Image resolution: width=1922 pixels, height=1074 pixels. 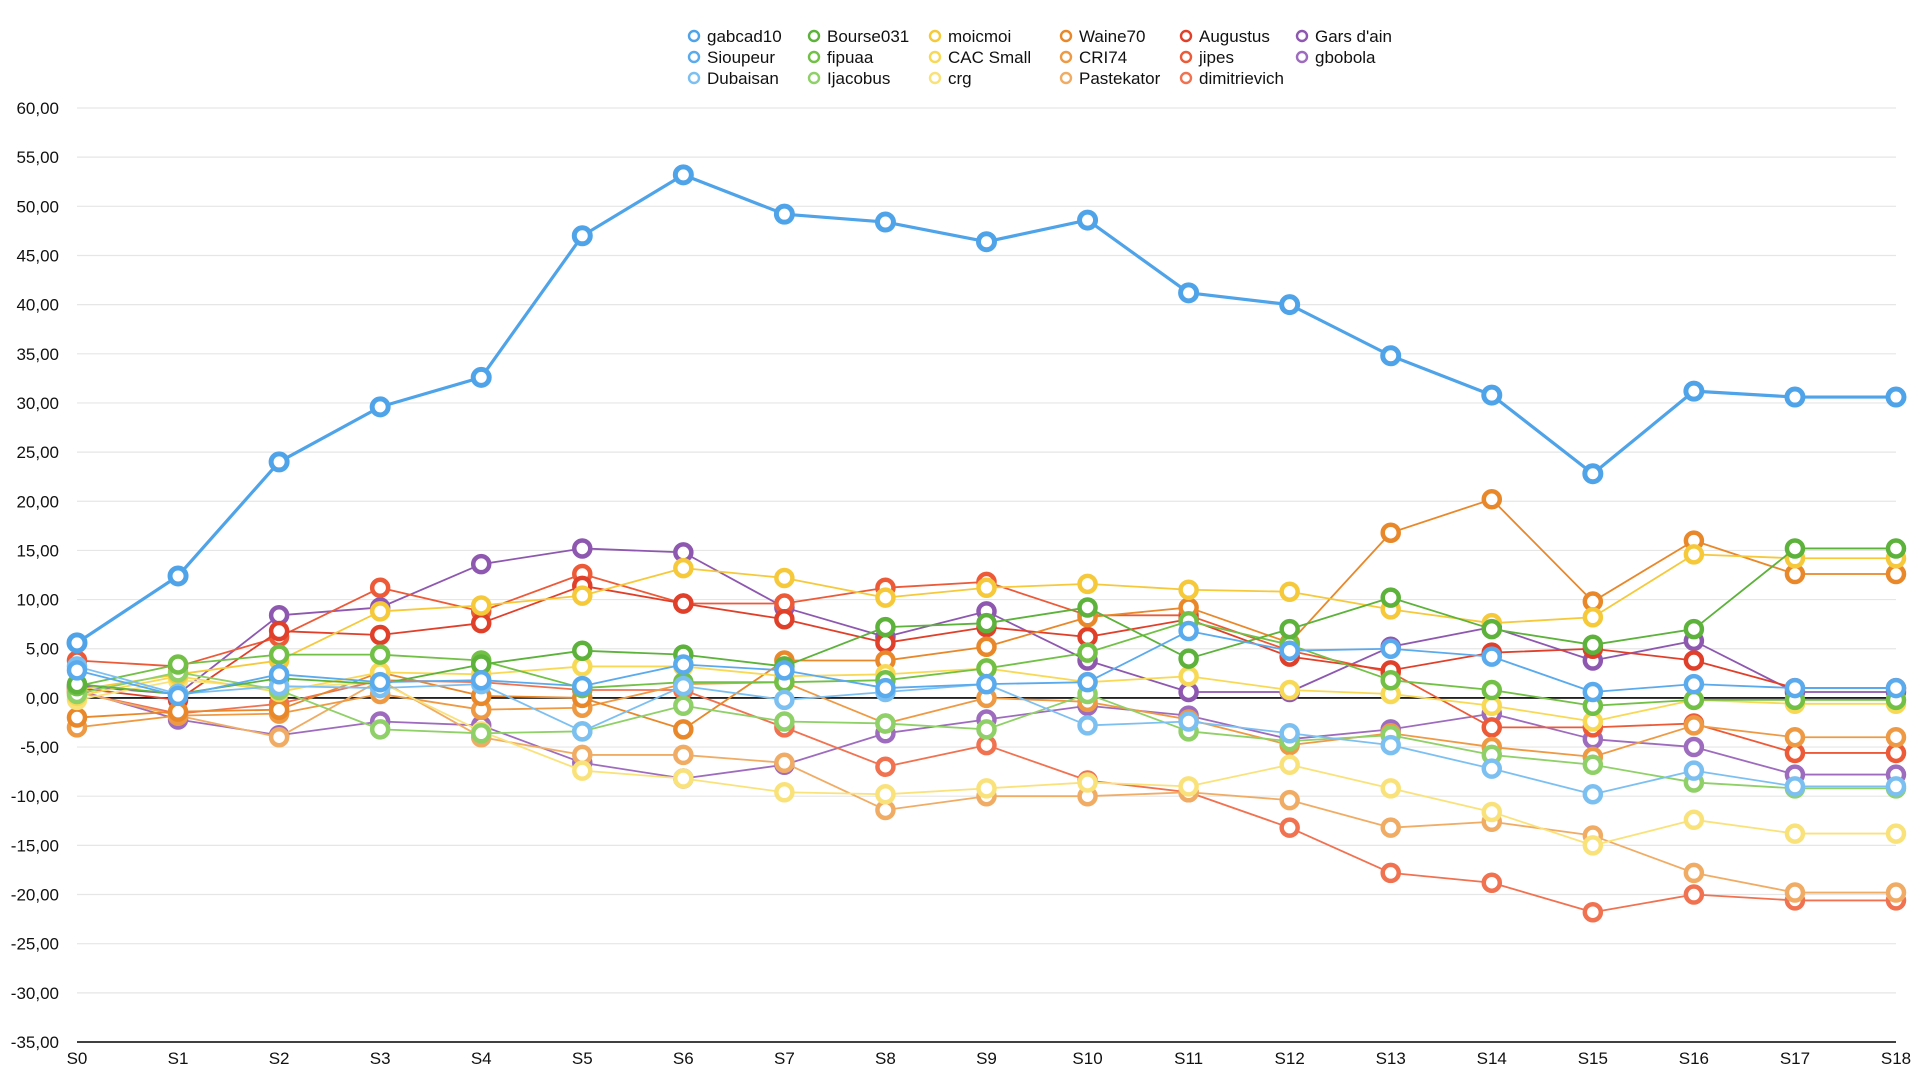 What do you see at coordinates (37, 452) in the screenshot?
I see `y-tick-label: 25,00` at bounding box center [37, 452].